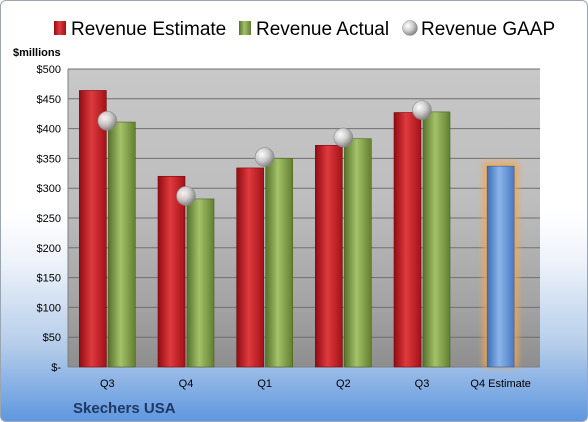  What do you see at coordinates (500, 266) in the screenshot?
I see `bar-q4-estimate` at bounding box center [500, 266].